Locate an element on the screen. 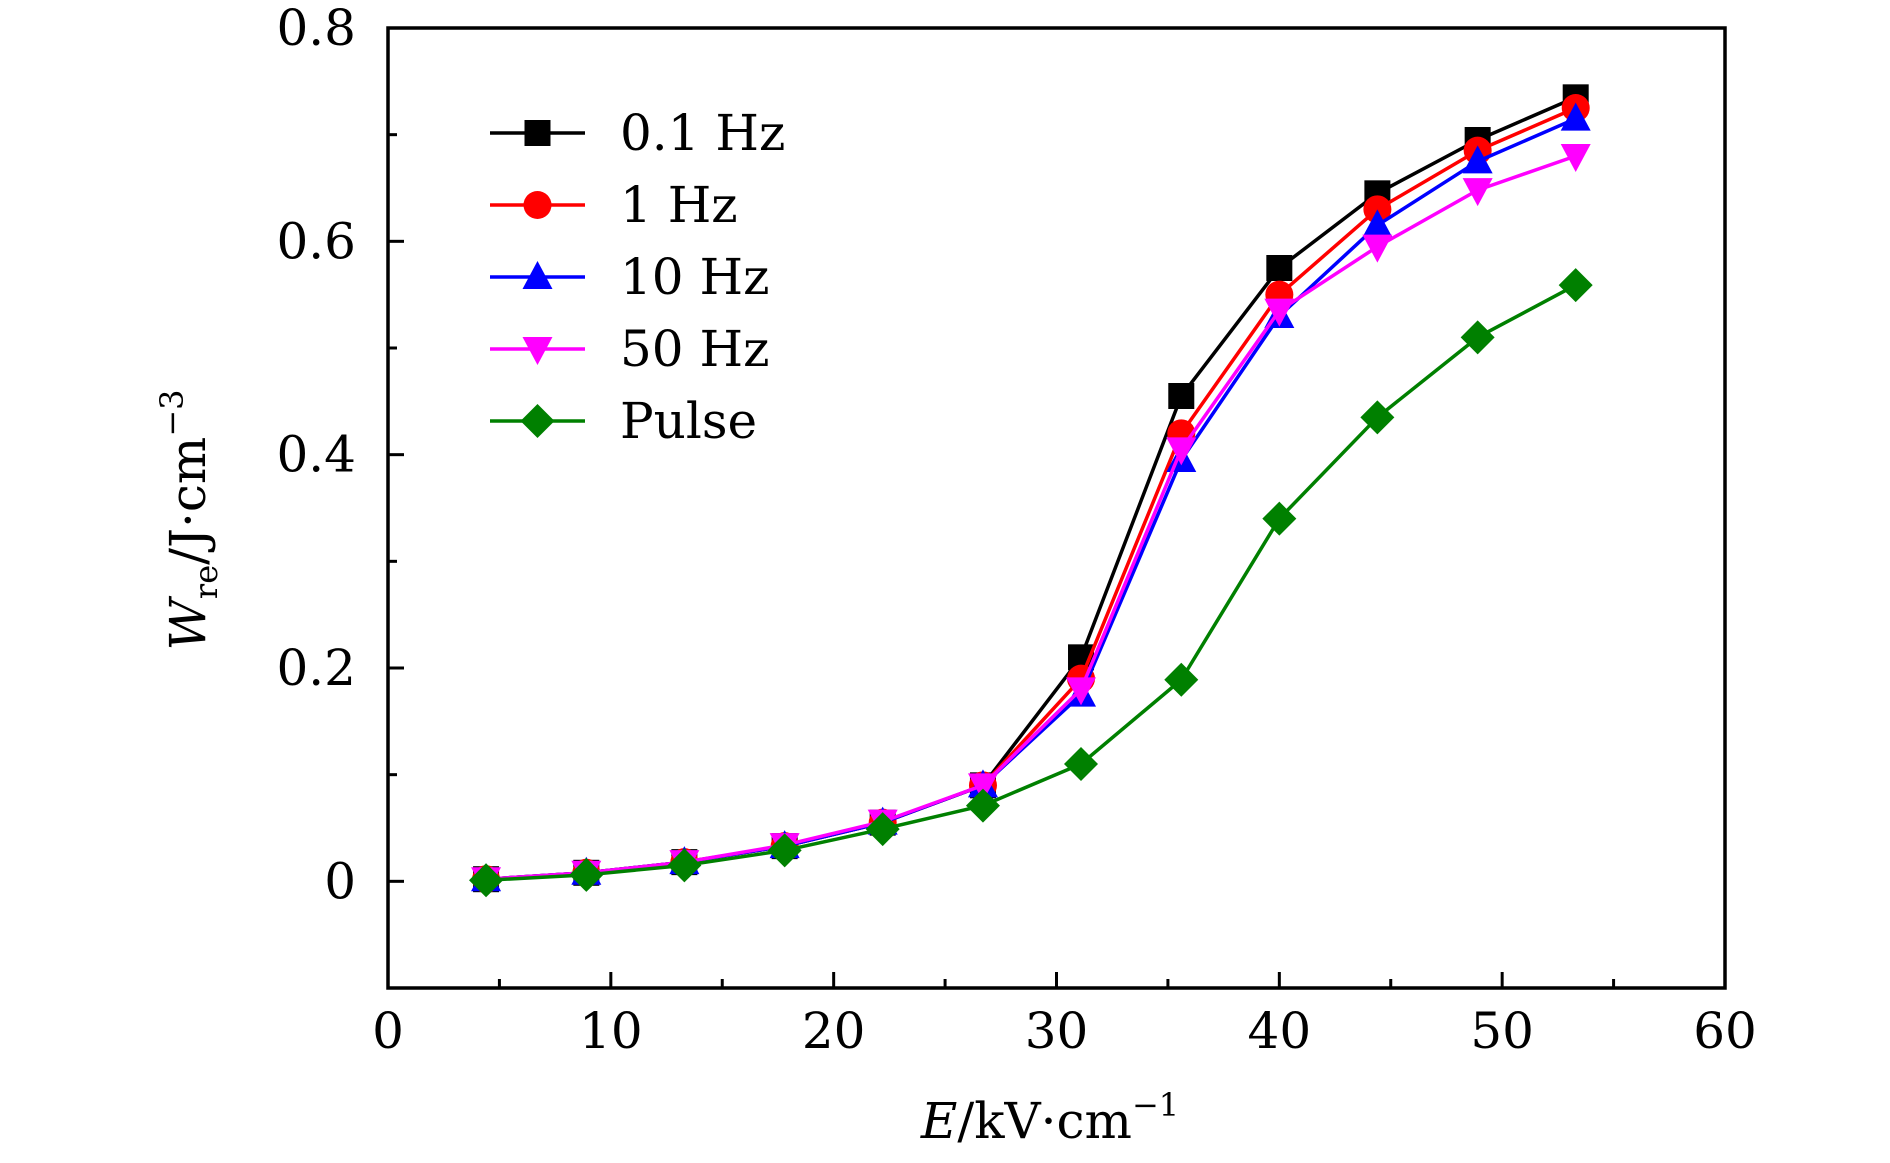  x-tick-label: 20 is located at coordinates (834, 1031).